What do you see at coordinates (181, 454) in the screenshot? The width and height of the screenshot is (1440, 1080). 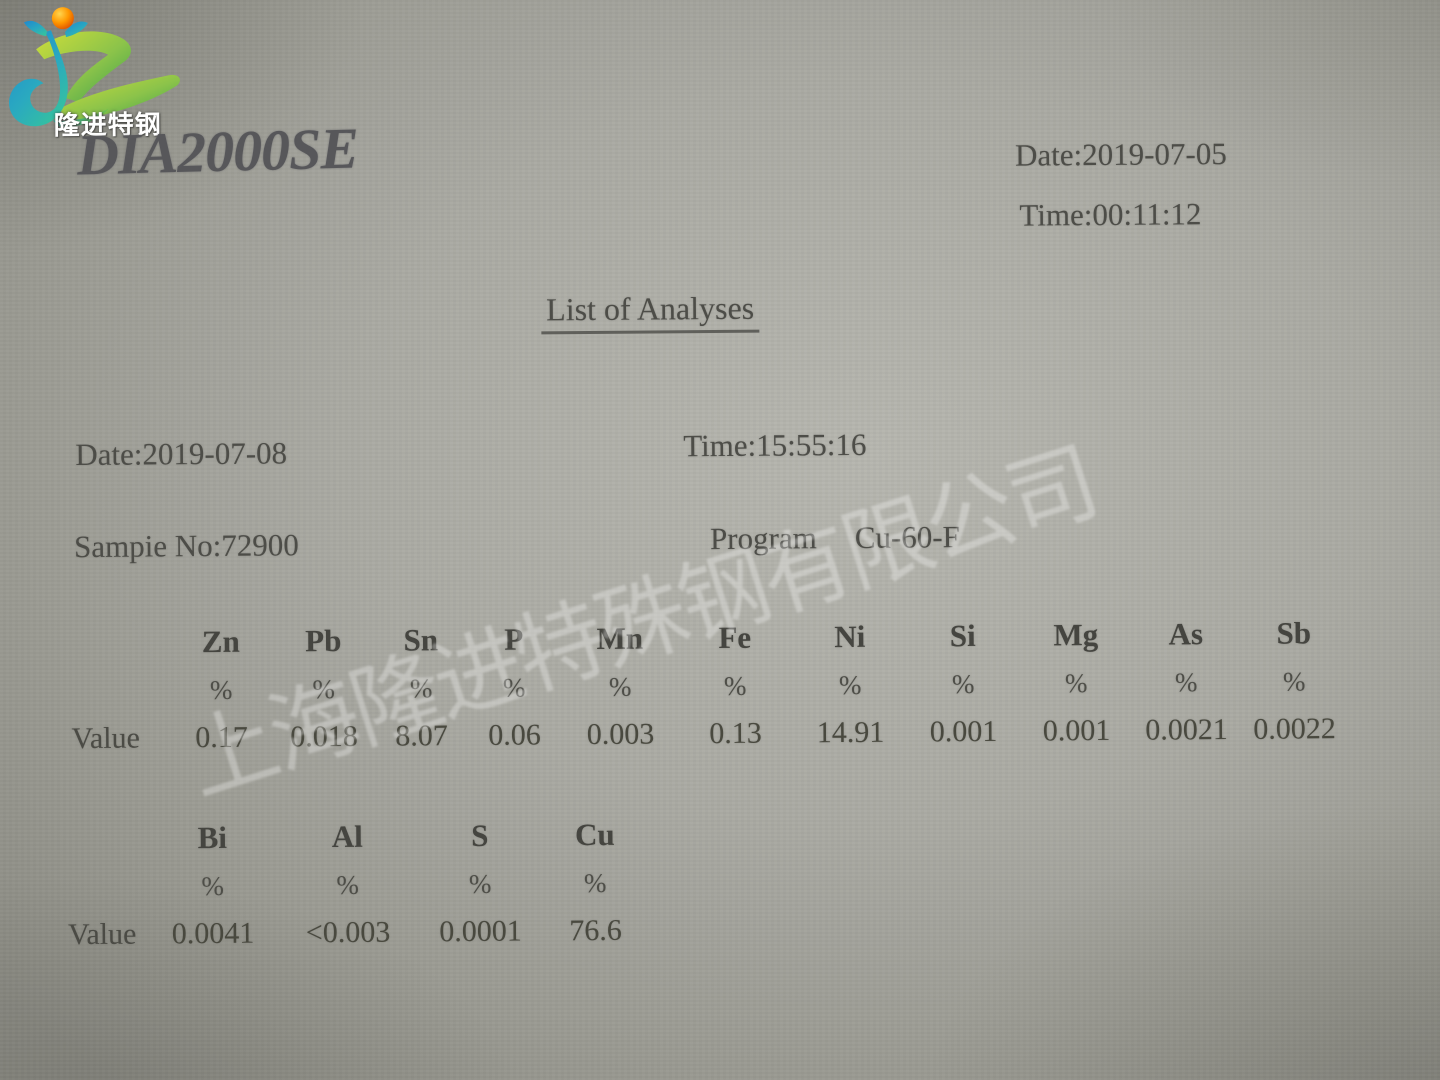 I see `analysis-date: Date:2019-07-08` at bounding box center [181, 454].